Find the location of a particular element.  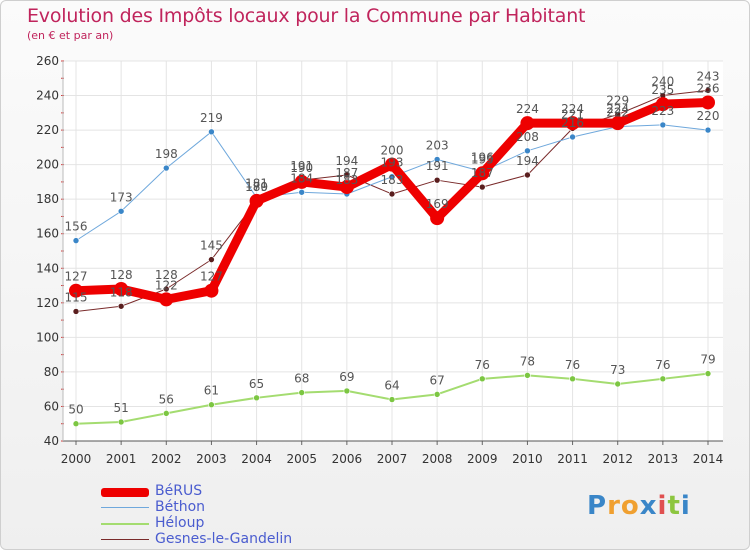

data-label: 65 is located at coordinates (256, 384).